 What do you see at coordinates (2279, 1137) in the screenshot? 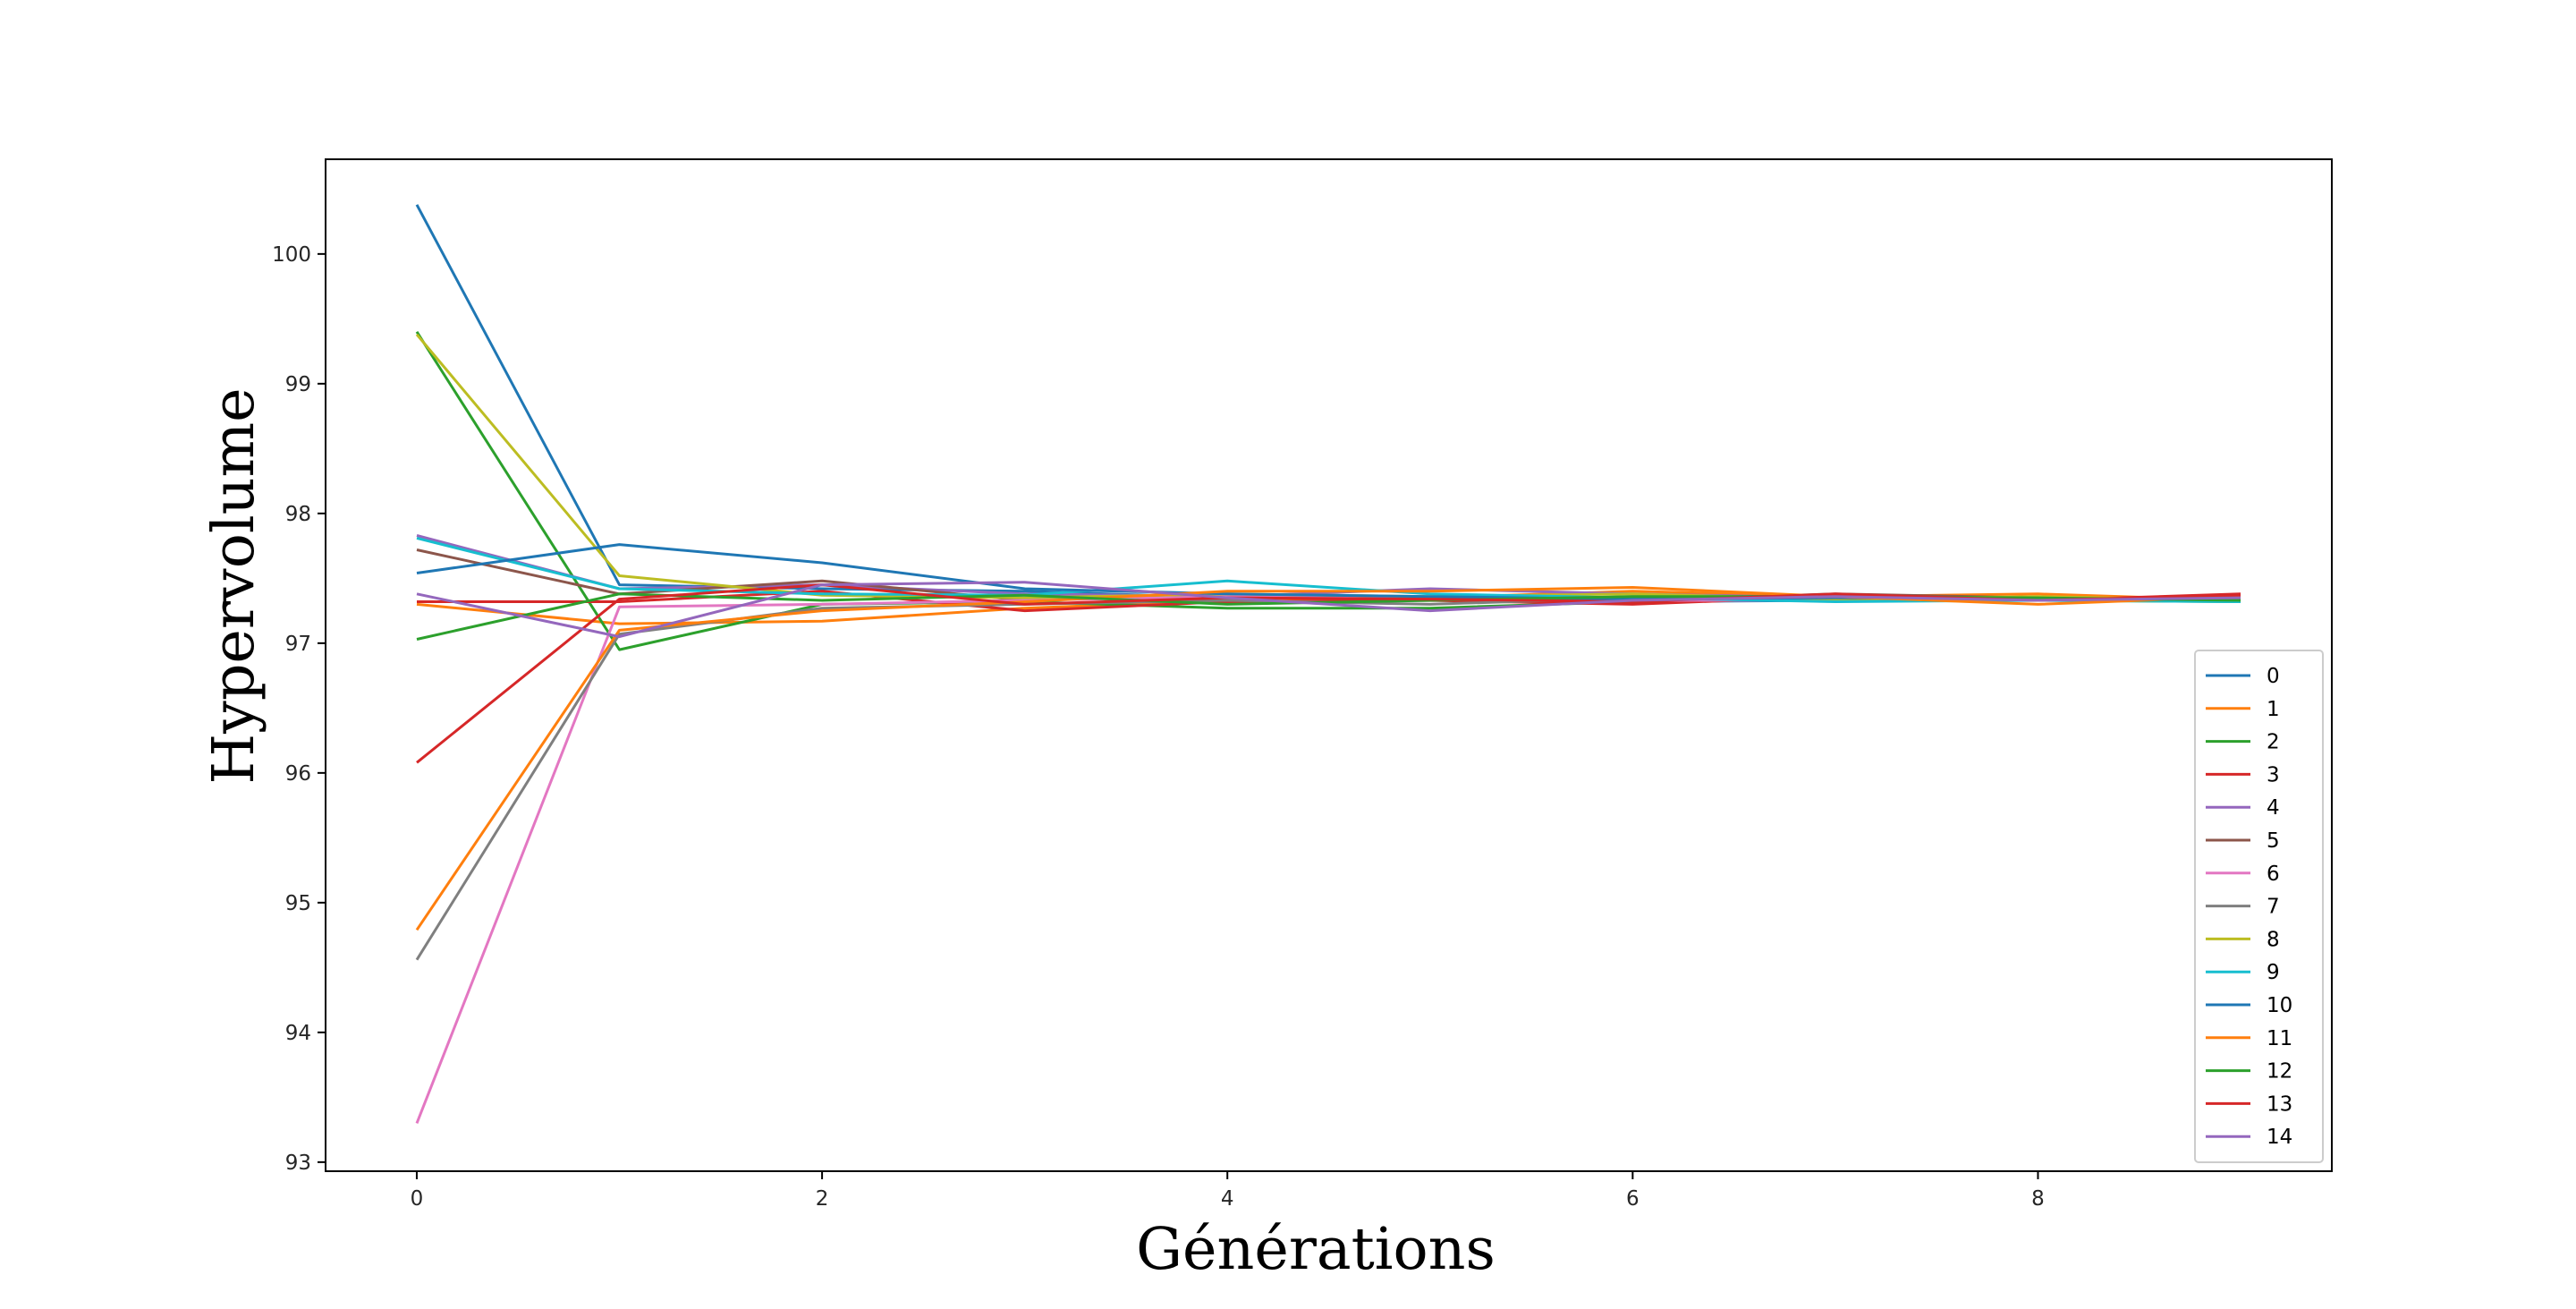
I see `legend-label-14: 14` at bounding box center [2279, 1137].